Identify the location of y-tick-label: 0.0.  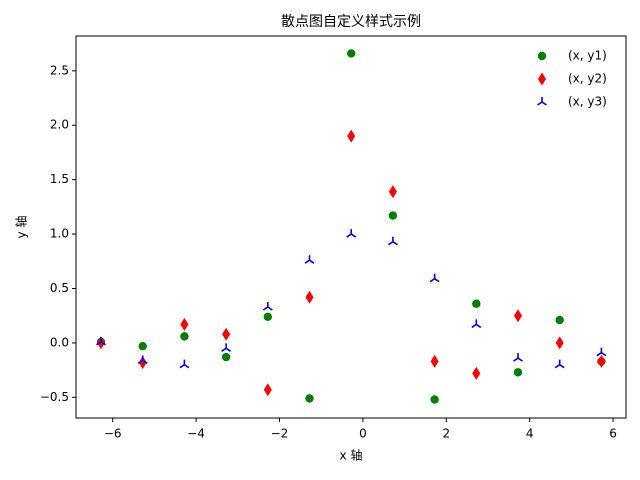
(59, 342).